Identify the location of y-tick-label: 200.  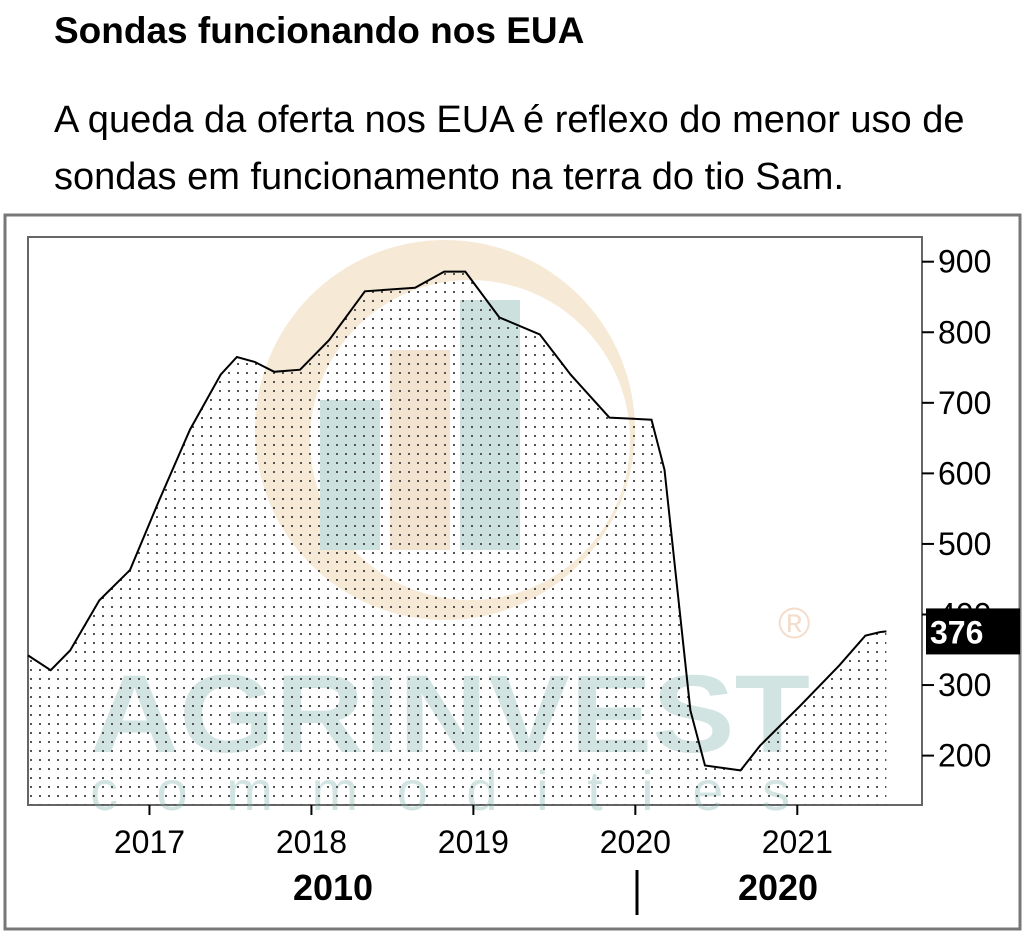
(964, 756).